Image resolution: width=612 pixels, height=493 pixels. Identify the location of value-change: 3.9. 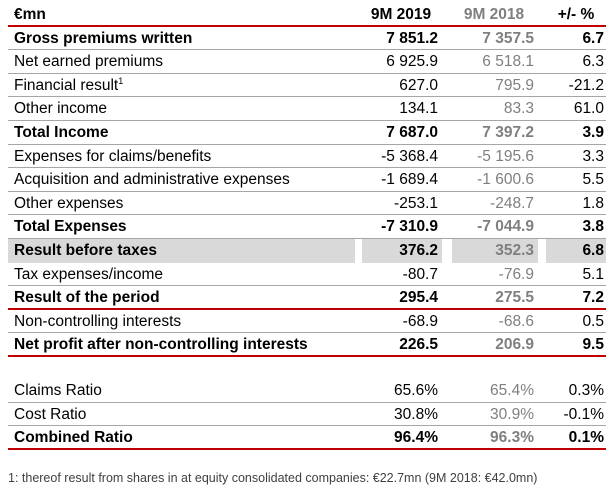
(593, 132).